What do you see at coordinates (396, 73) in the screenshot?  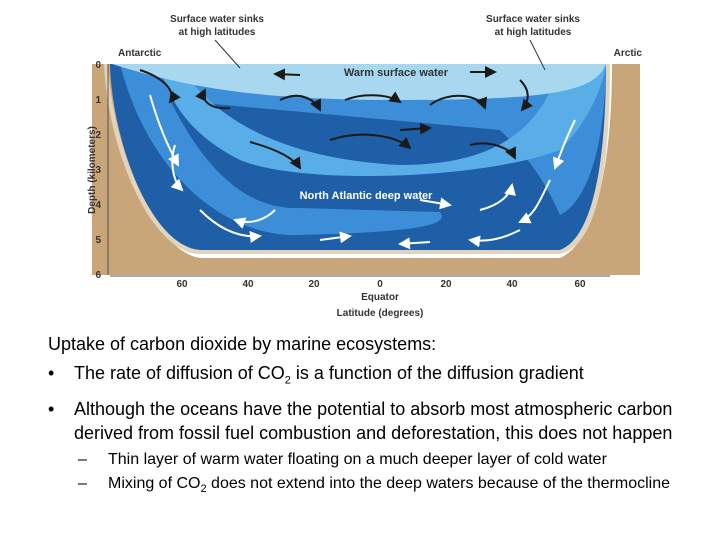 I see `water-label: Warm surface water` at bounding box center [396, 73].